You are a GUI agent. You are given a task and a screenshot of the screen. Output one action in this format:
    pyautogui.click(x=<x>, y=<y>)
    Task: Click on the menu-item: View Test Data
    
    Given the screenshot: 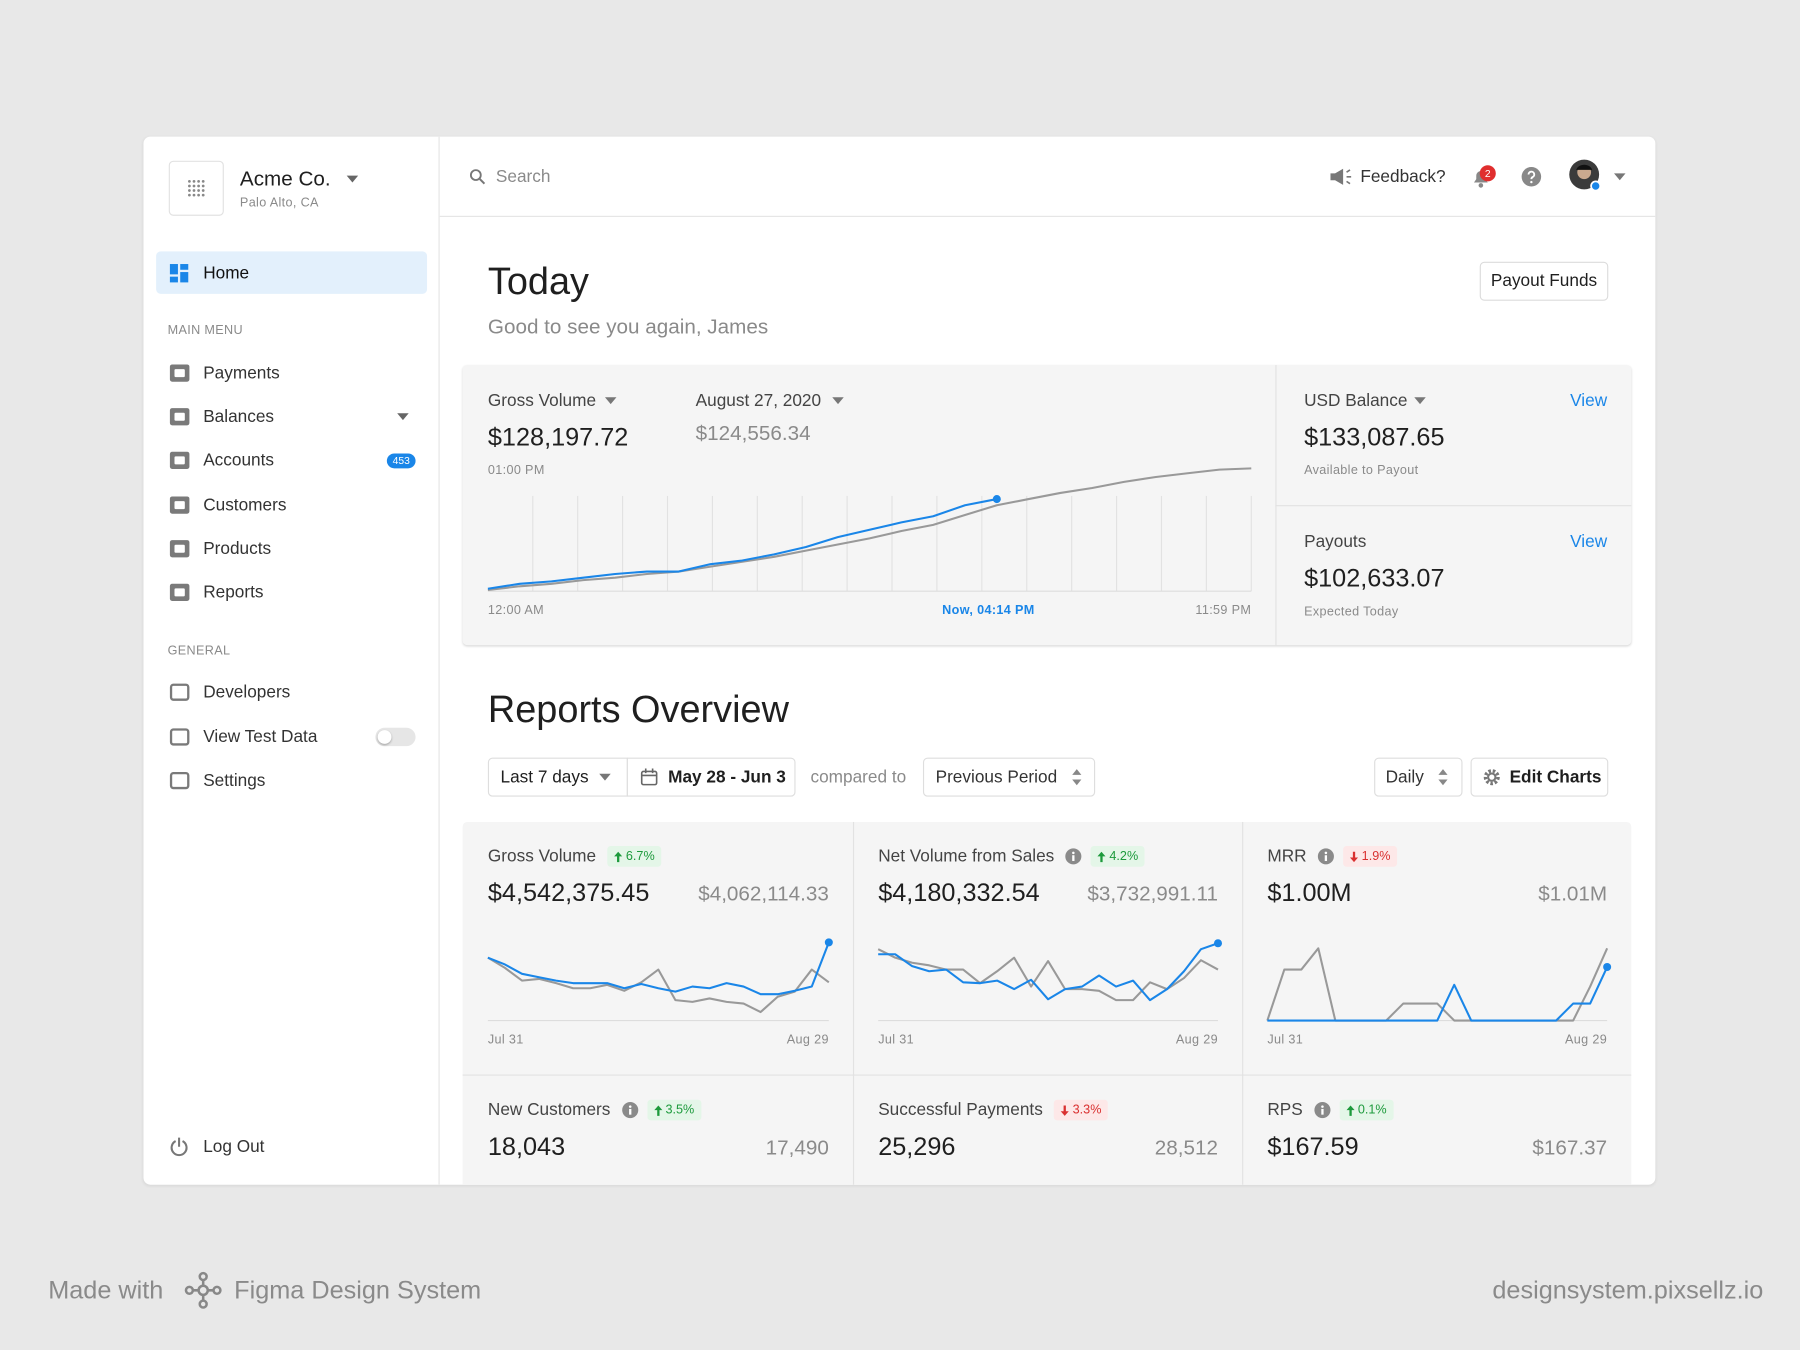 What is the action you would take?
    pyautogui.click(x=260, y=737)
    